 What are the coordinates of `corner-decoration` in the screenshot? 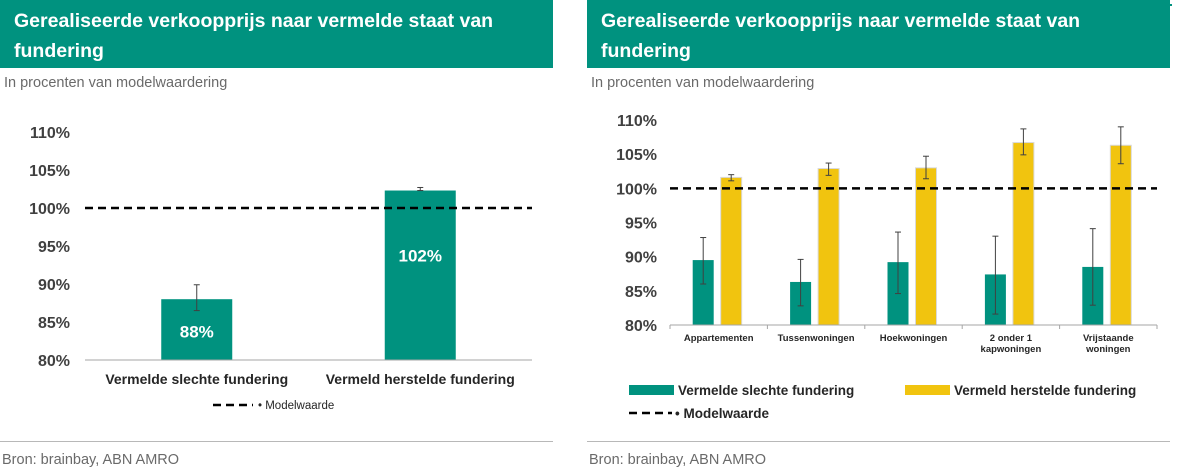 It's located at (1166, 3).